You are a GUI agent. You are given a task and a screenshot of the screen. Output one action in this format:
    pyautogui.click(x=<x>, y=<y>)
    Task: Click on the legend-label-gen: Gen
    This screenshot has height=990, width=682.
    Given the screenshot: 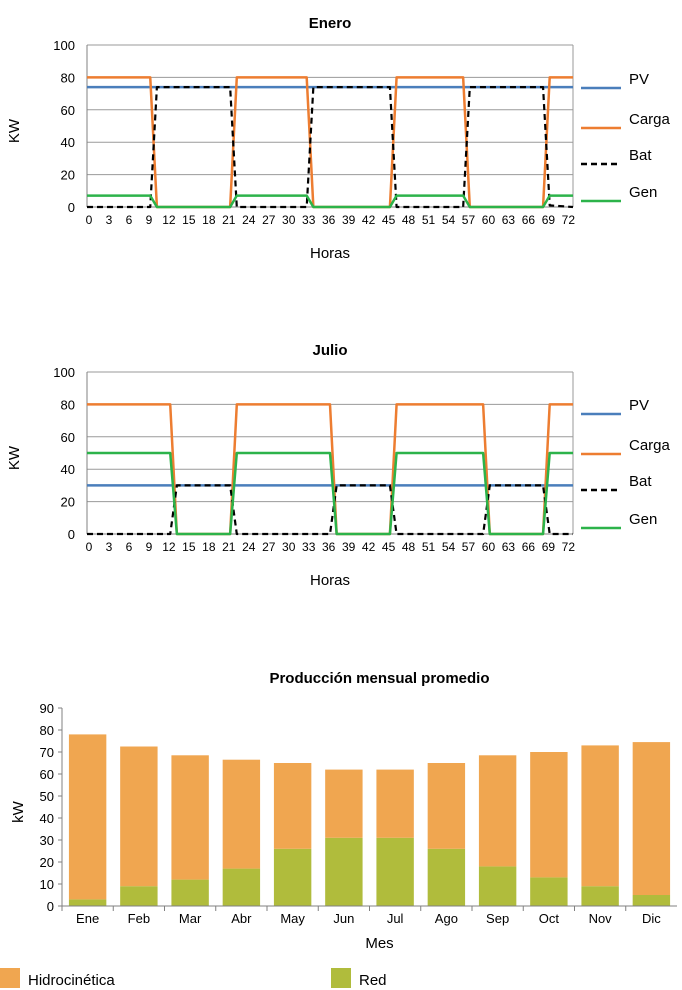 What is the action you would take?
    pyautogui.click(x=643, y=519)
    